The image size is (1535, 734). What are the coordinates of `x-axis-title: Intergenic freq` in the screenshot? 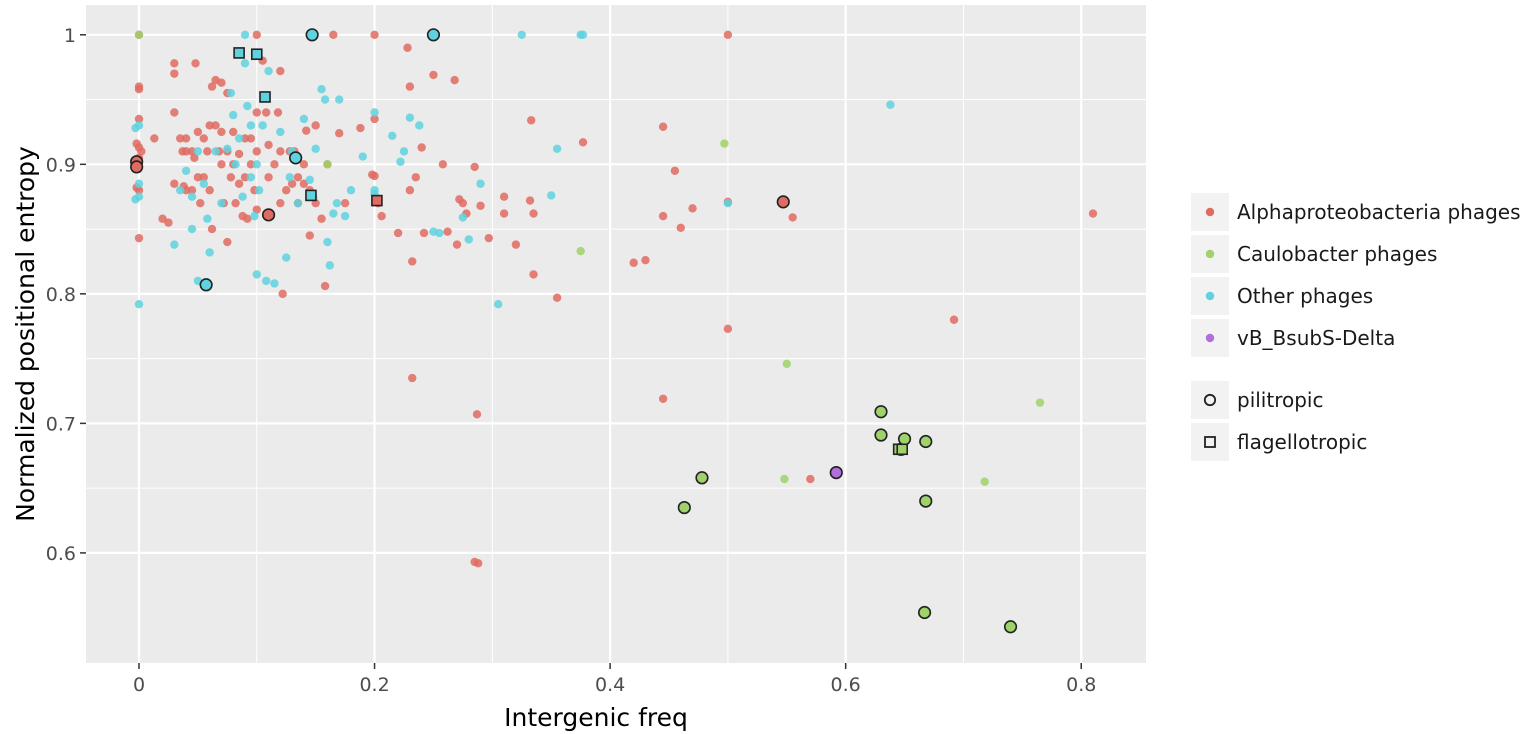 It's located at (596, 717).